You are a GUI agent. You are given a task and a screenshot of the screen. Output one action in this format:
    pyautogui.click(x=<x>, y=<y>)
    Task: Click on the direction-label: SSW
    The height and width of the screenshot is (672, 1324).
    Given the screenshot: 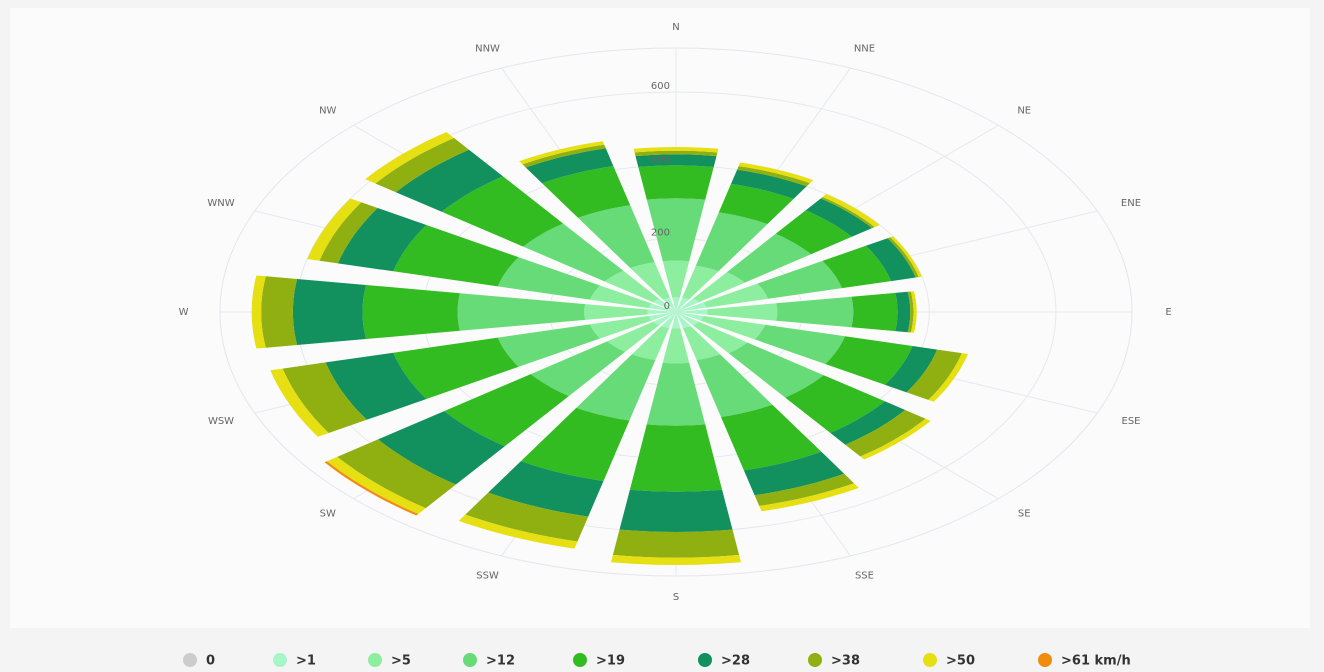 What is the action you would take?
    pyautogui.click(x=487, y=575)
    